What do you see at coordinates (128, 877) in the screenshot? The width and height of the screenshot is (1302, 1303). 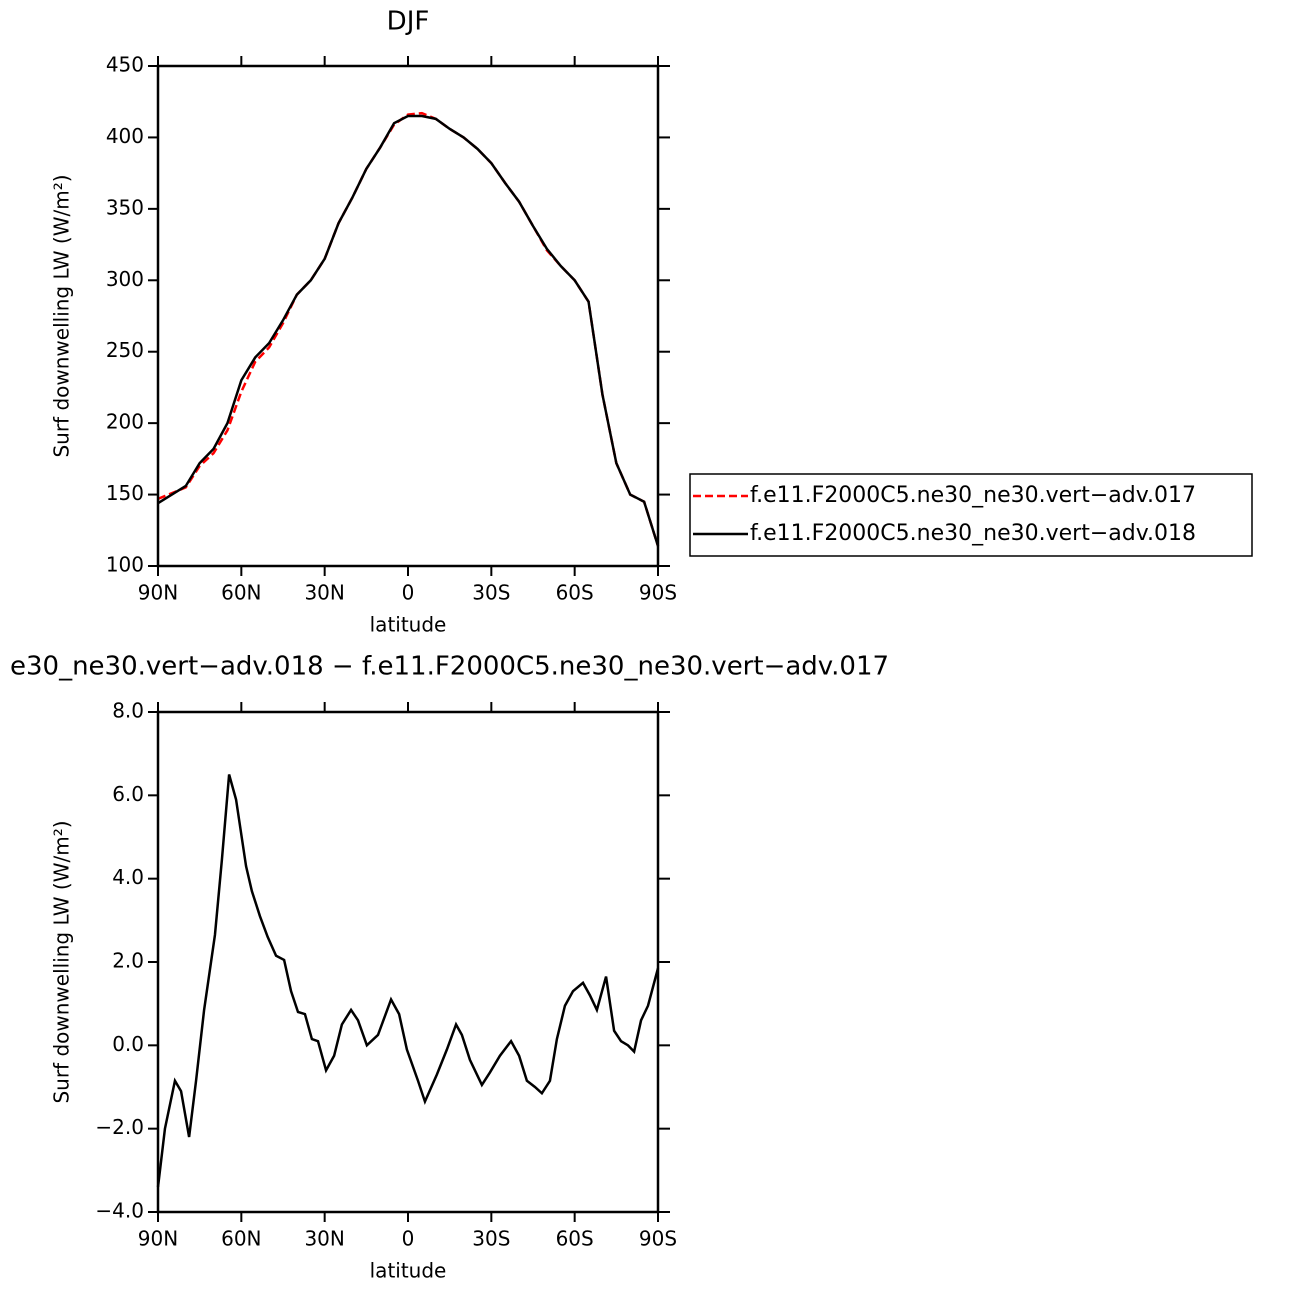 I see `y-tick-label: 4.0` at bounding box center [128, 877].